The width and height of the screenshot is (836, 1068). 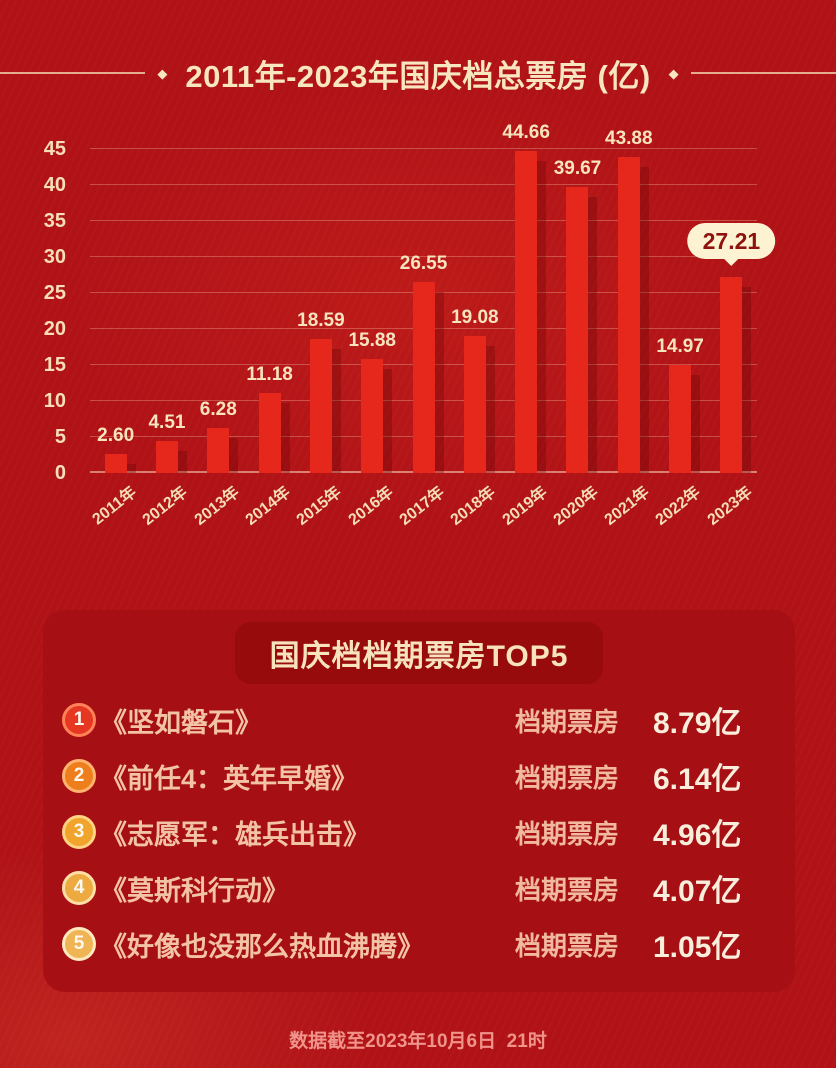 What do you see at coordinates (418, 1041) in the screenshot?
I see `data-cutoff-note: 数据截至2023年10月6日 21时` at bounding box center [418, 1041].